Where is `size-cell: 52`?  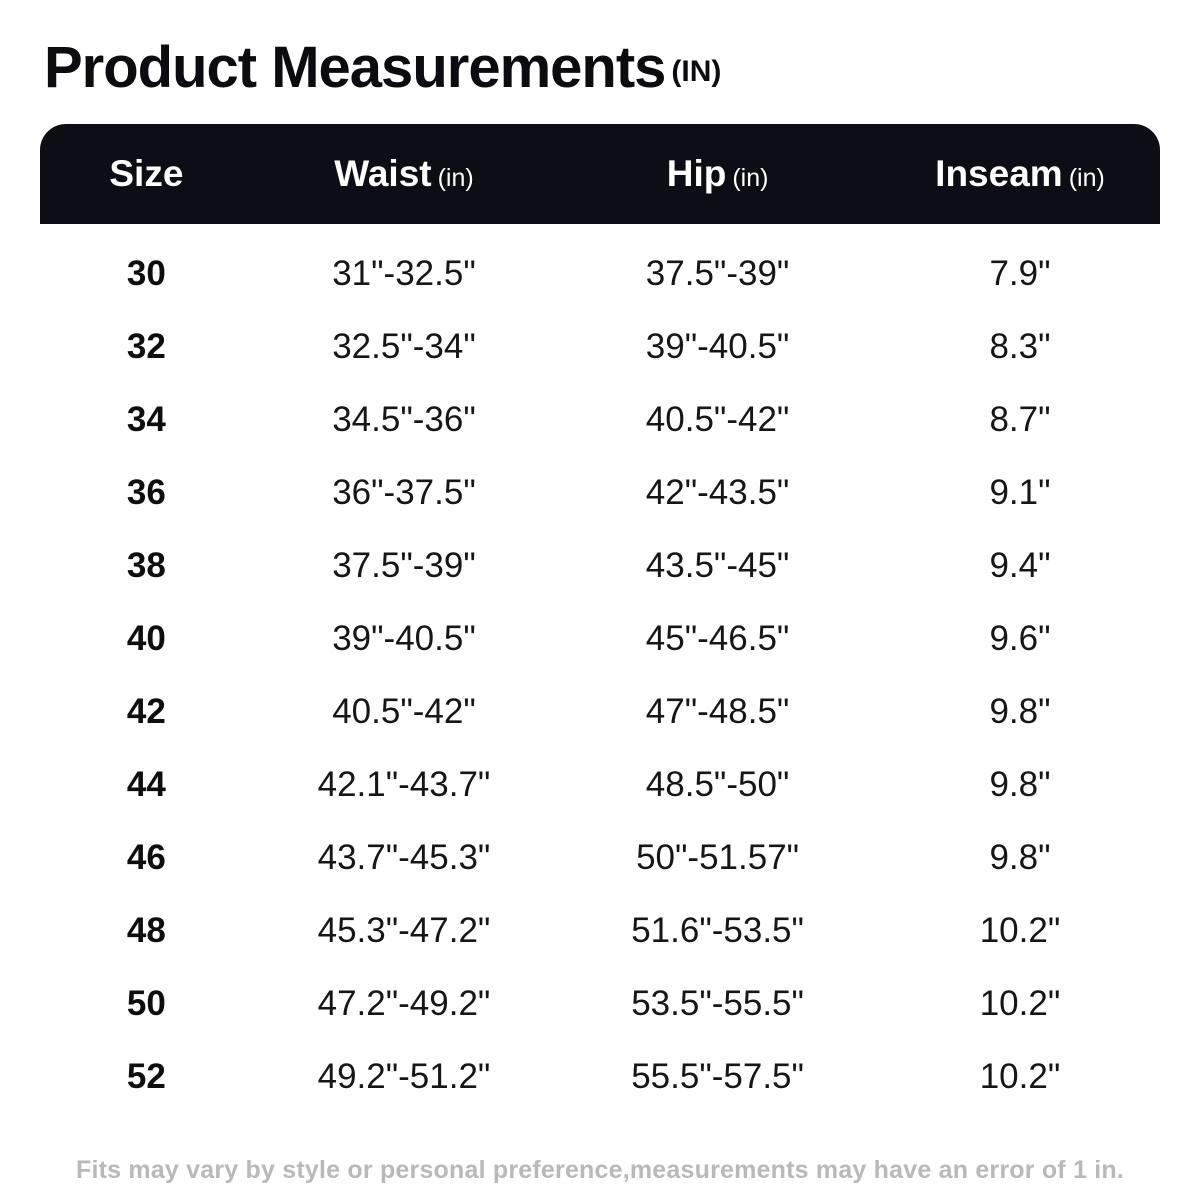 size-cell: 52 is located at coordinates (146, 1077).